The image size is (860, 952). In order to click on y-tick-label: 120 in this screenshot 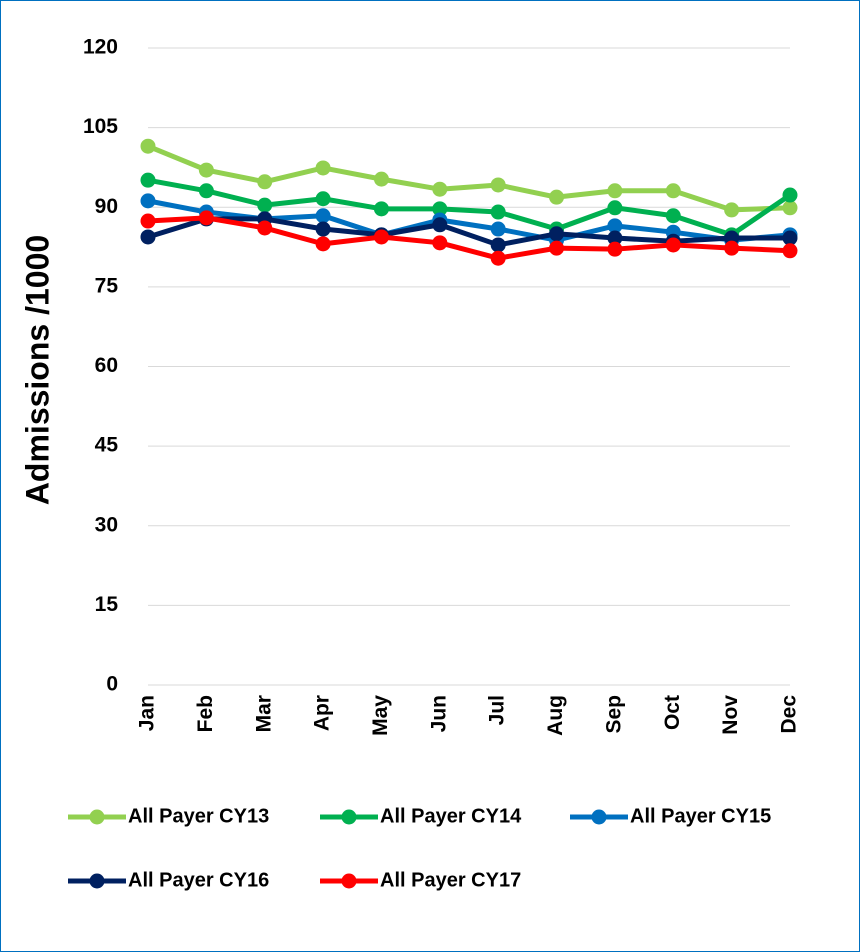, I will do `click(100, 47)`.